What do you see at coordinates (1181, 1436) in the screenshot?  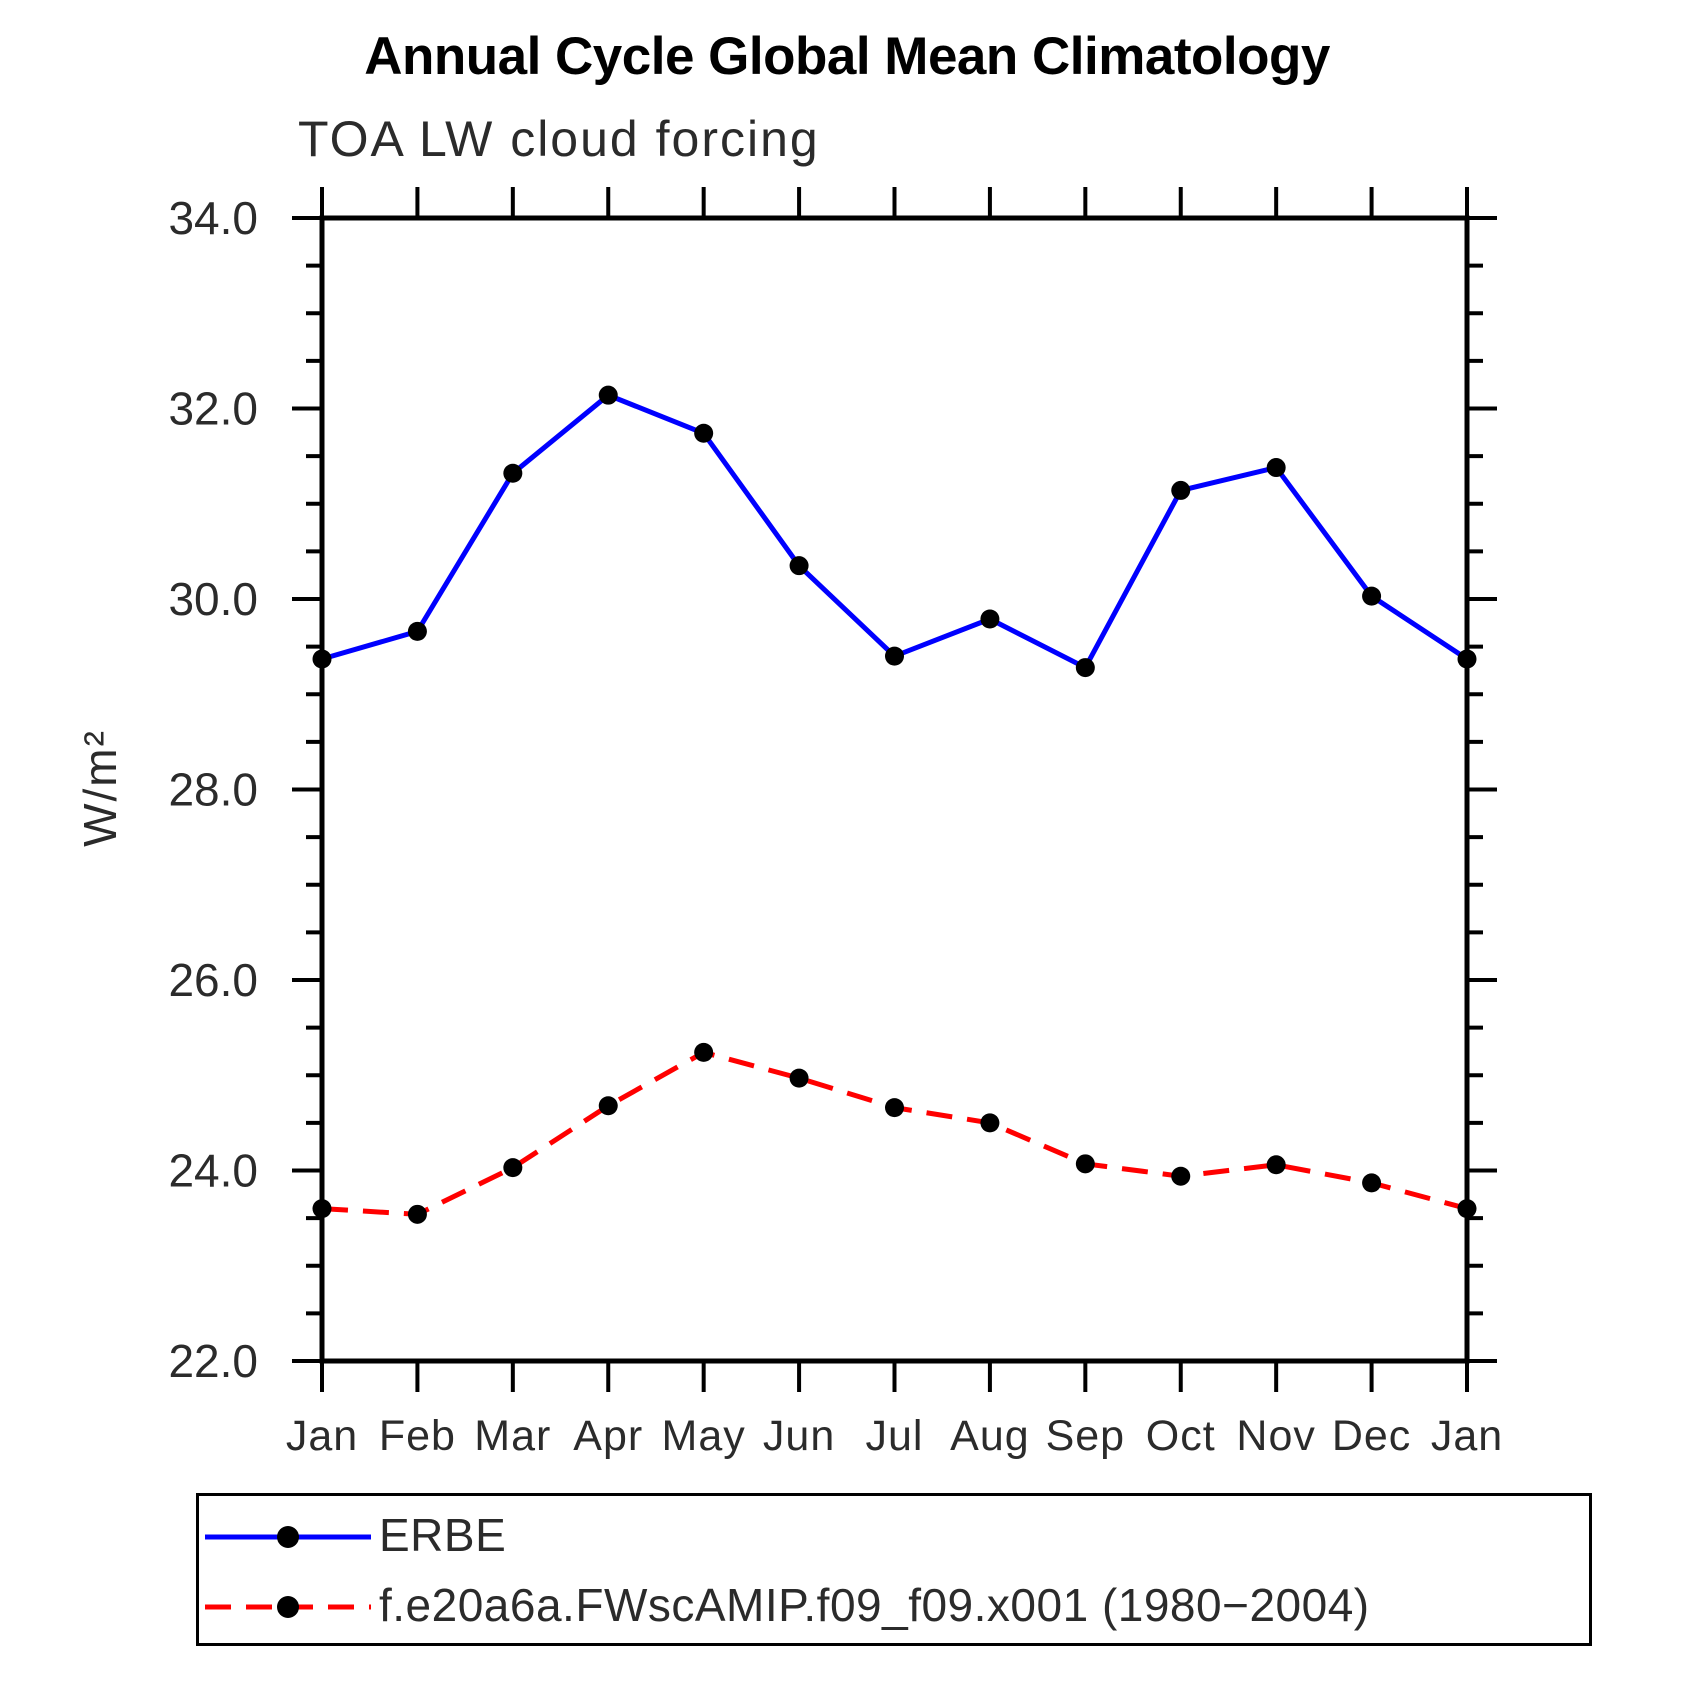 I see `x-tick-label: Oct` at bounding box center [1181, 1436].